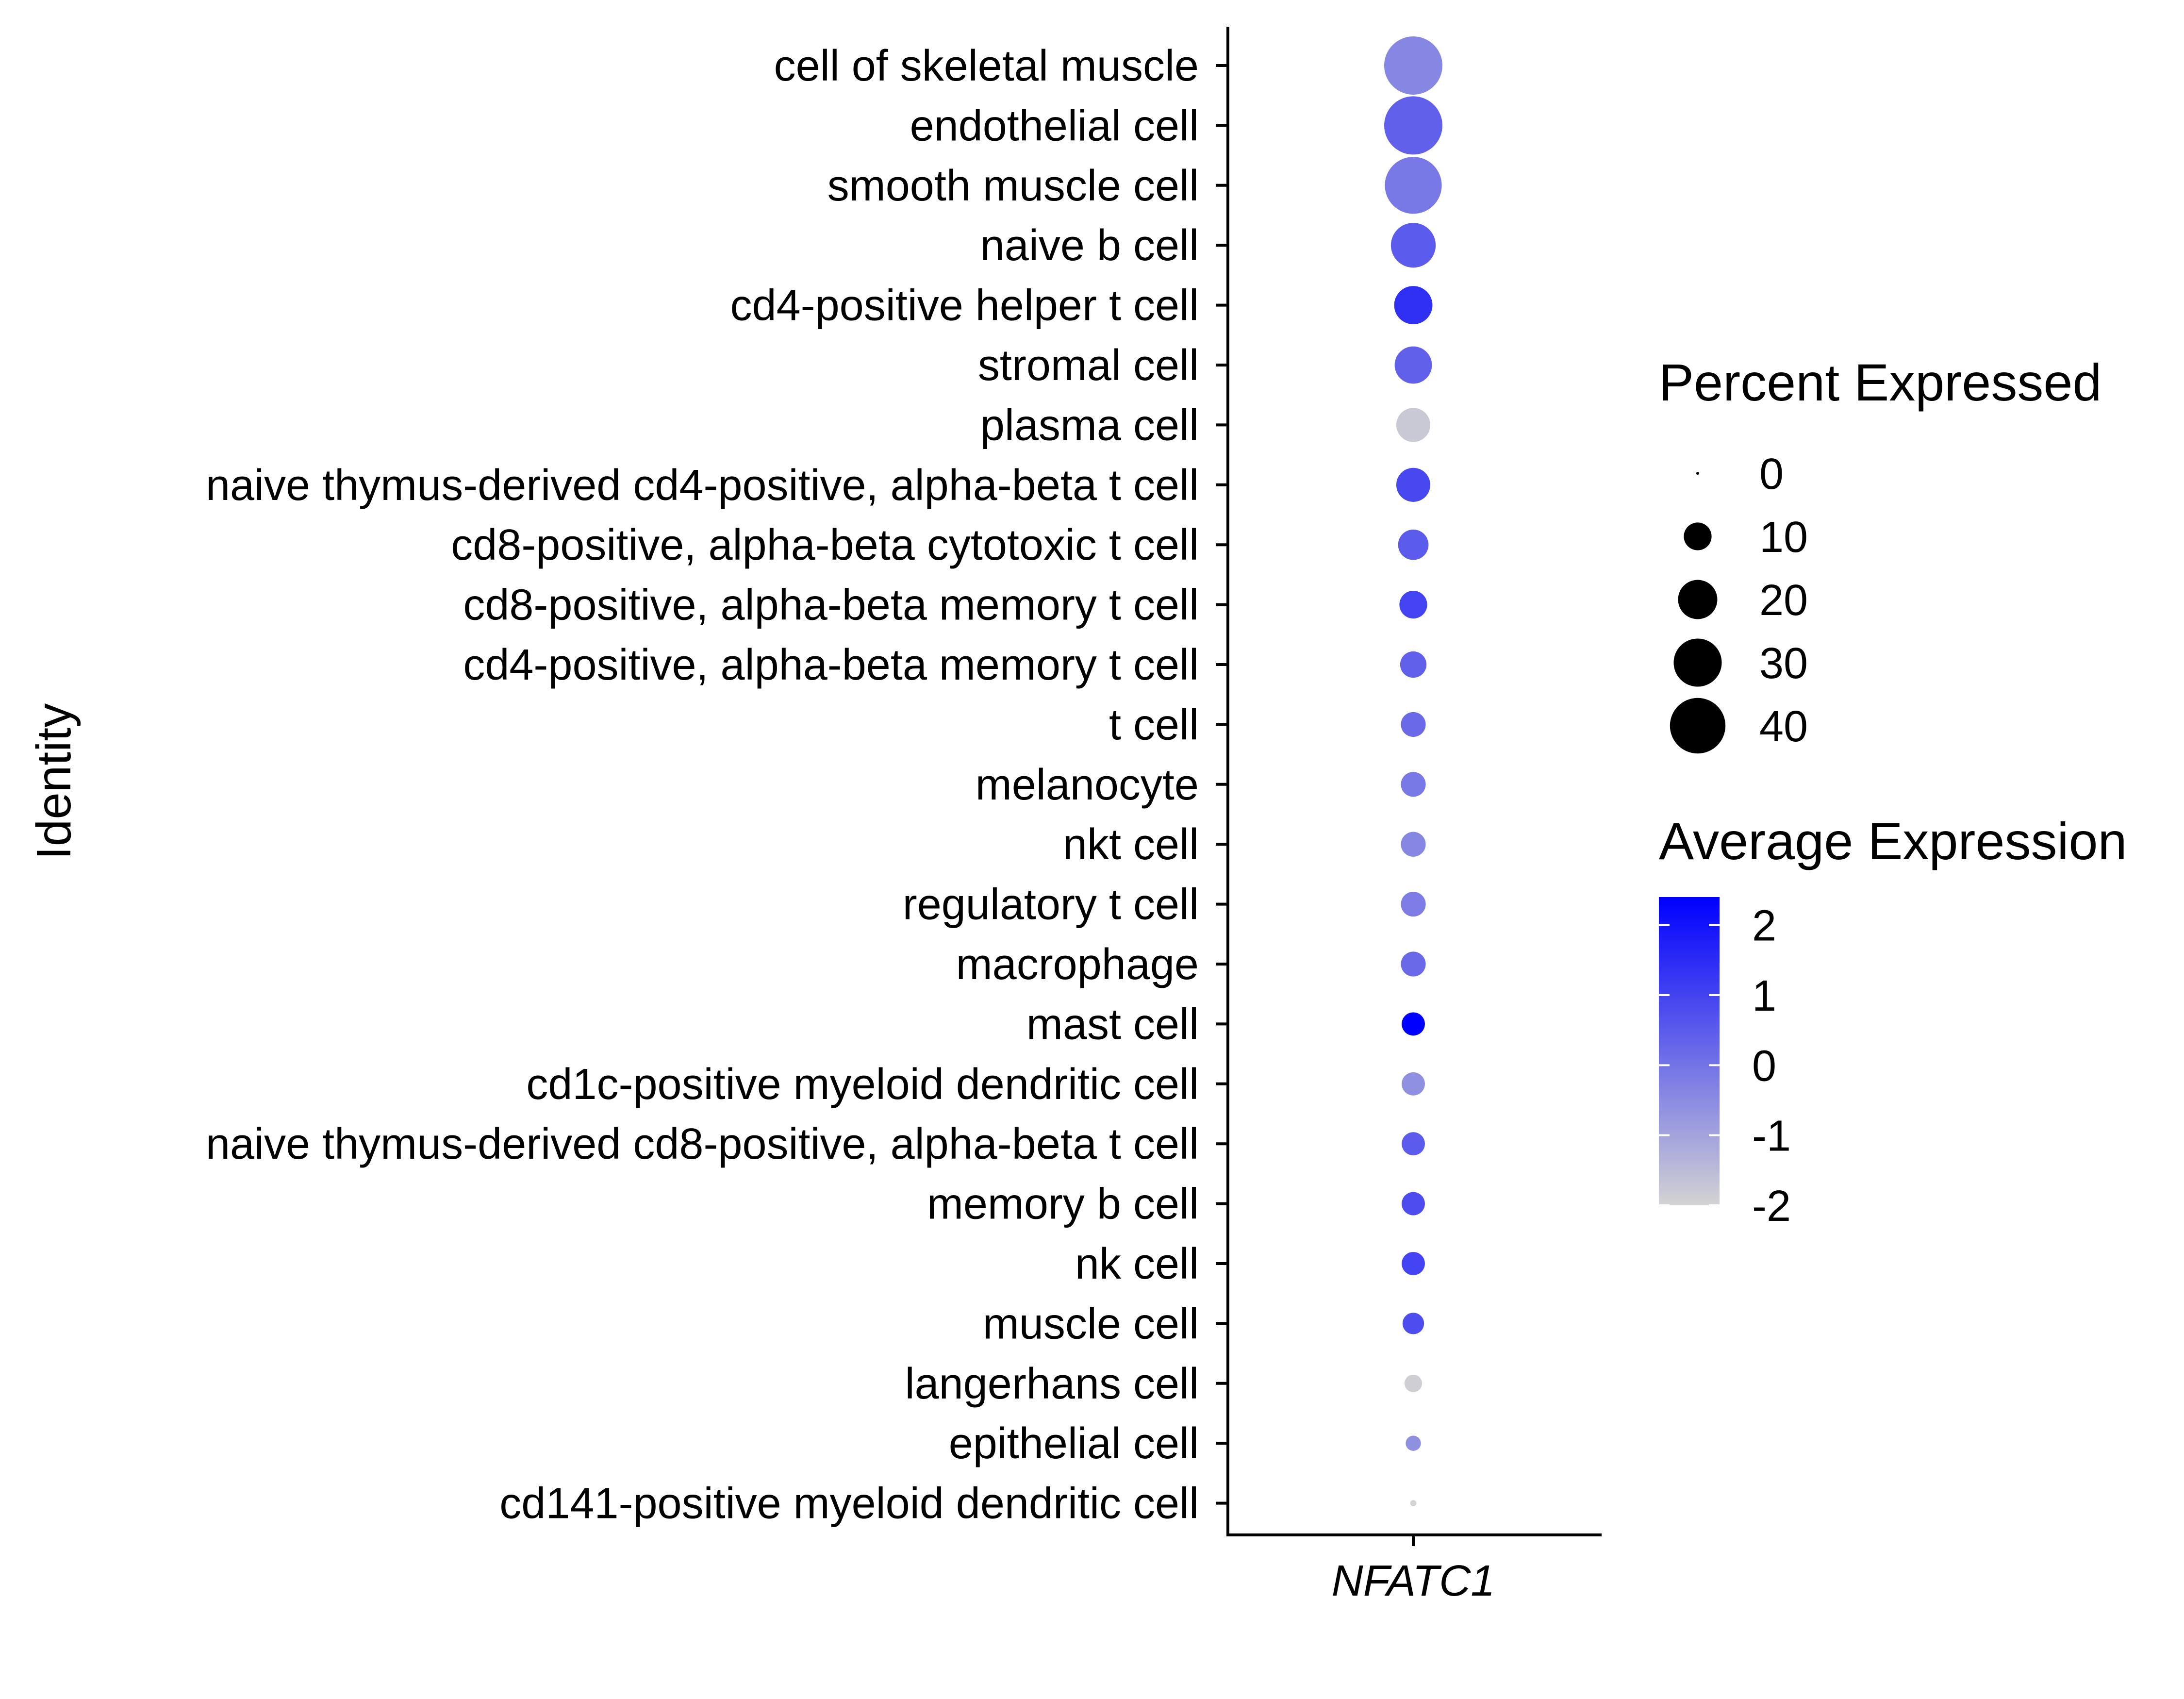 The image size is (2184, 1699). Describe the element at coordinates (1413, 1581) in the screenshot. I see `x-tick-label: NFATC1` at that location.